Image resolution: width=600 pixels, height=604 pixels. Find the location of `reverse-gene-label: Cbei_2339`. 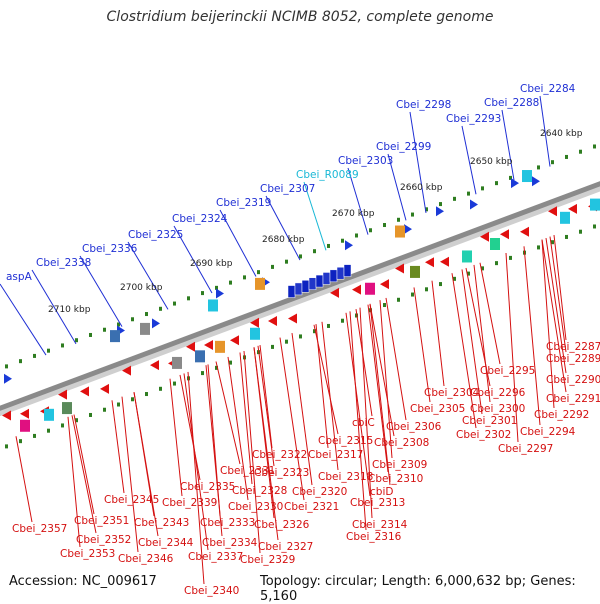

reverse-gene-label: Cbei_2339 is located at coordinates (189, 503).